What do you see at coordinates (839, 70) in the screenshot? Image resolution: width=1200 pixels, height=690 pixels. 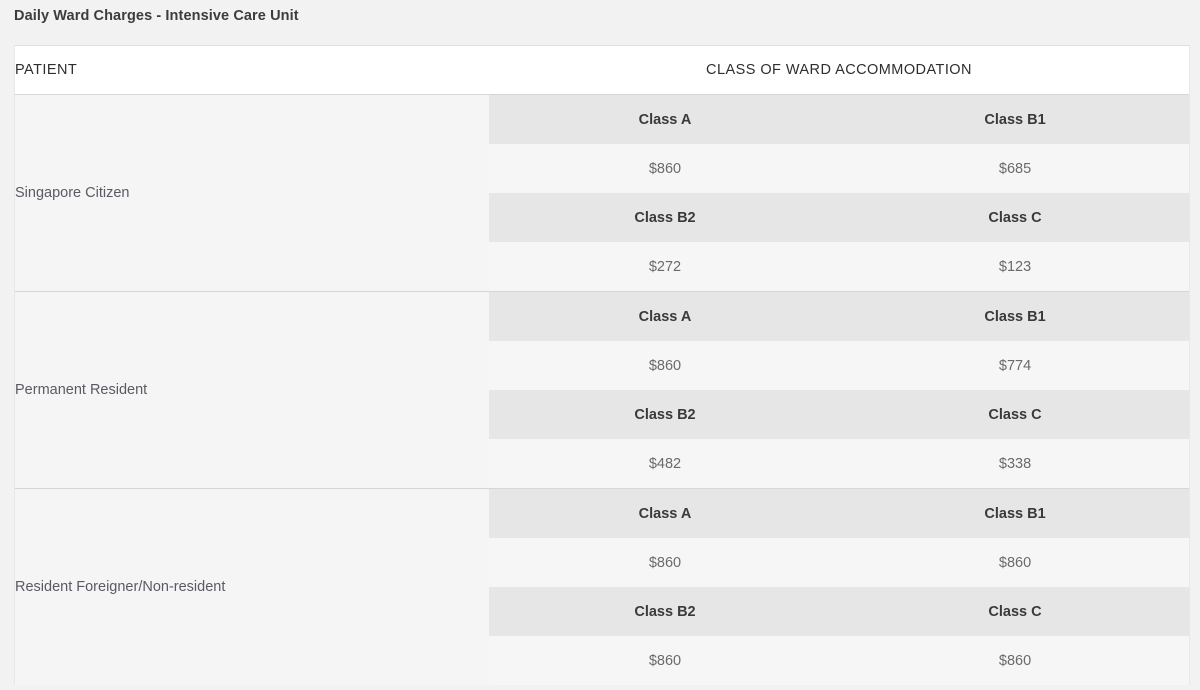 I see `column-header-class-of-ward-accommodation: CLASS OF WARD ACCOMMODATION` at bounding box center [839, 70].